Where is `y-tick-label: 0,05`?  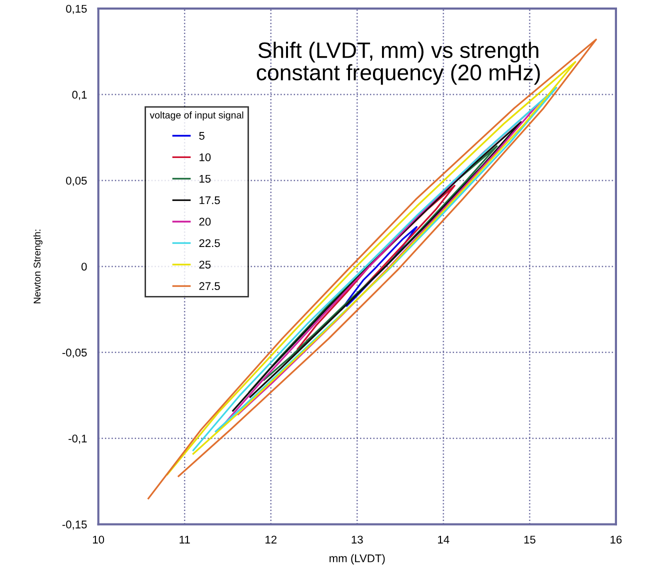
y-tick-label: 0,05 is located at coordinates (76, 181).